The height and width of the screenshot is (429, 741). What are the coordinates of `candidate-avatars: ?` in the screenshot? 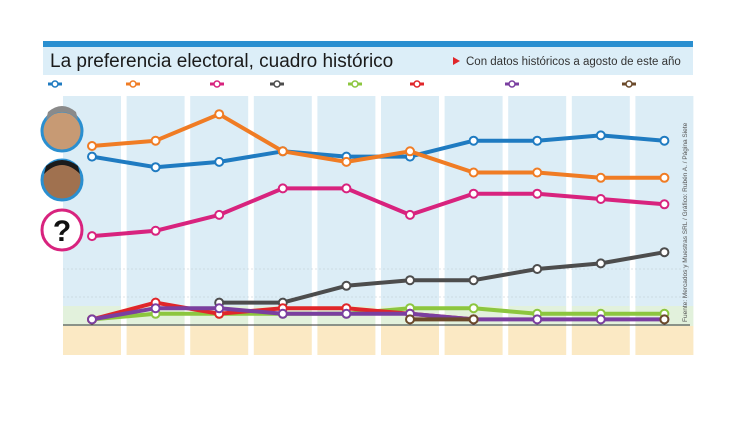 It's located at (62, 179).